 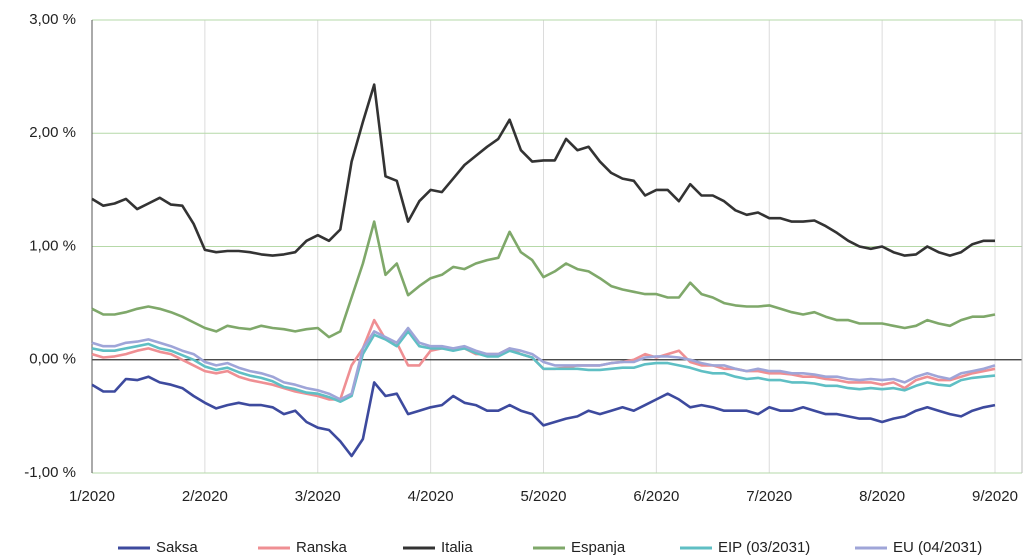 I want to click on legend-label: Italia, so click(x=457, y=547).